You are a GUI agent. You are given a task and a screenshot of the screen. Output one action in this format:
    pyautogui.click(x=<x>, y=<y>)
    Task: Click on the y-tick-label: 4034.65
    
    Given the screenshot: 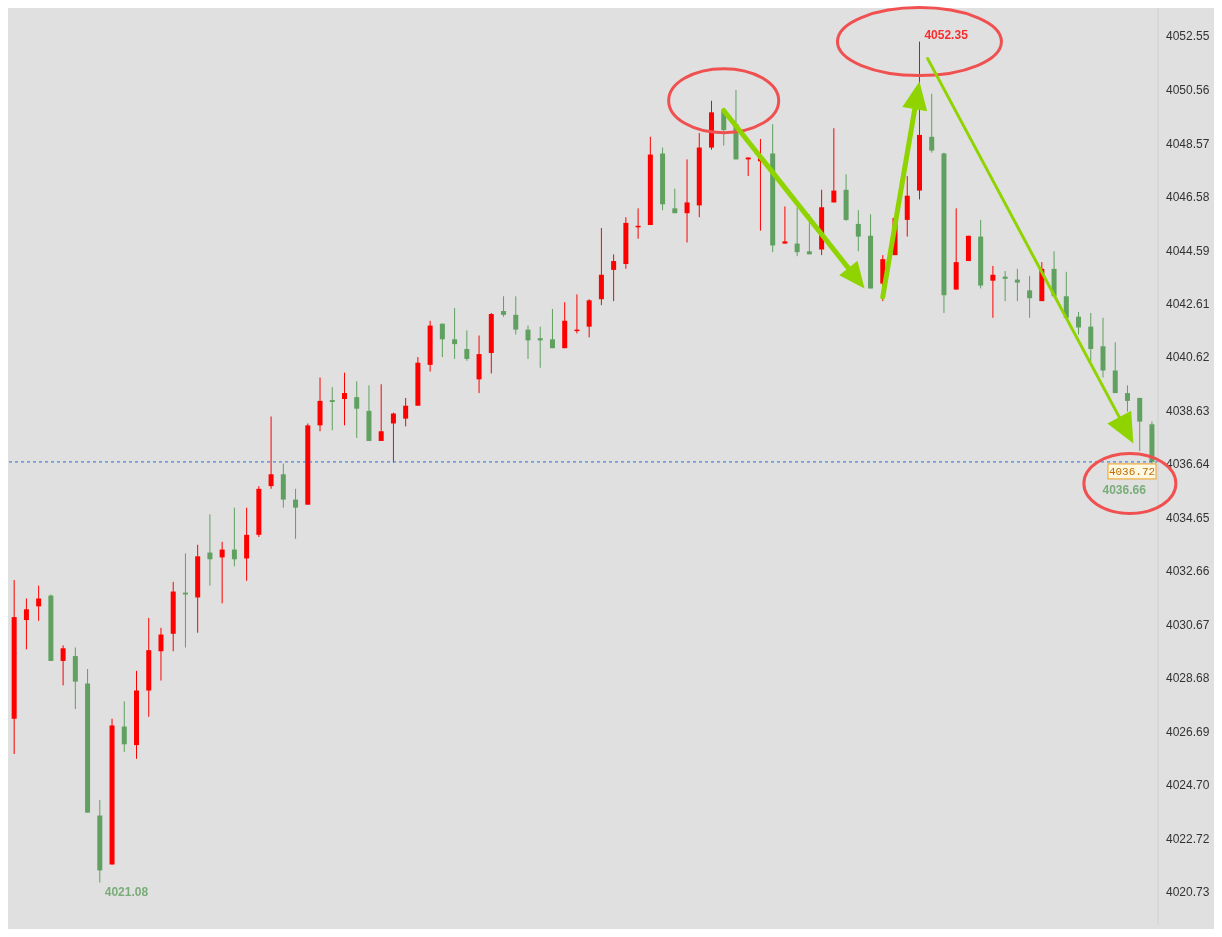 What is the action you would take?
    pyautogui.click(x=1188, y=517)
    